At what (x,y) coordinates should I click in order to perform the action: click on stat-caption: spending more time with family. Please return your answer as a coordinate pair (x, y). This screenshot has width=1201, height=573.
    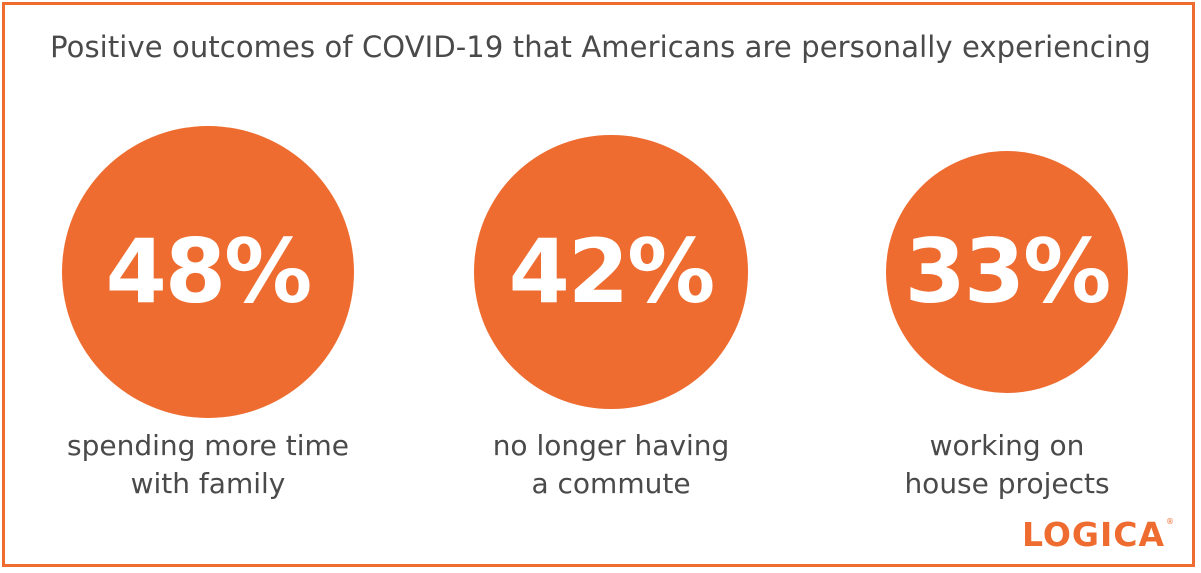
    Looking at the image, I should click on (208, 465).